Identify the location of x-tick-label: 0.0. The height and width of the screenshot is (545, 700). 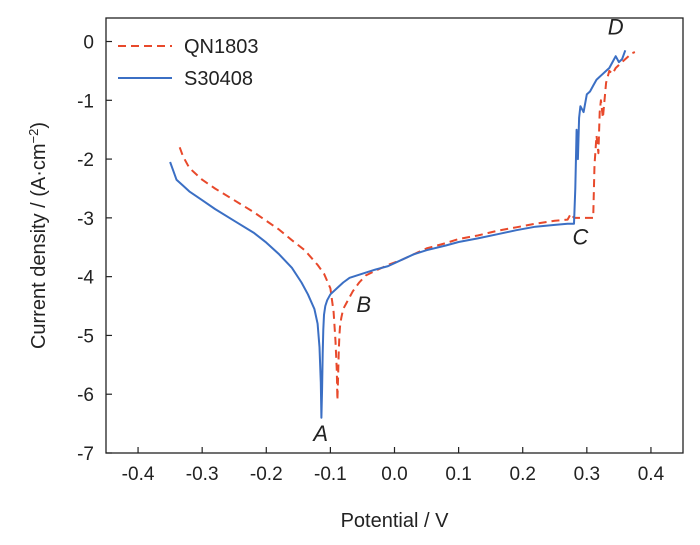
(394, 474).